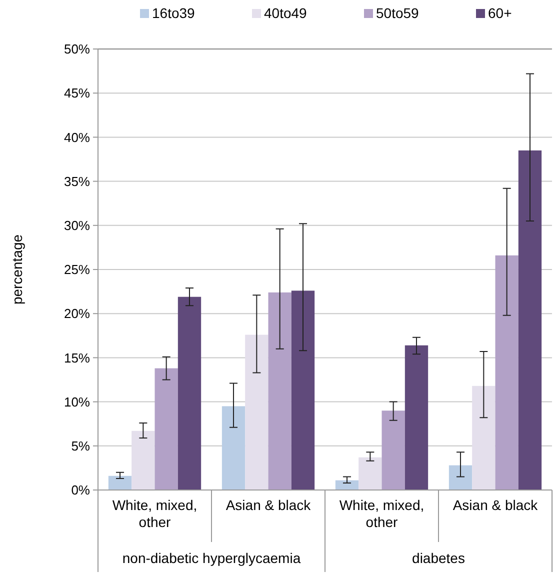  I want to click on legend-label: 50to59, so click(398, 13).